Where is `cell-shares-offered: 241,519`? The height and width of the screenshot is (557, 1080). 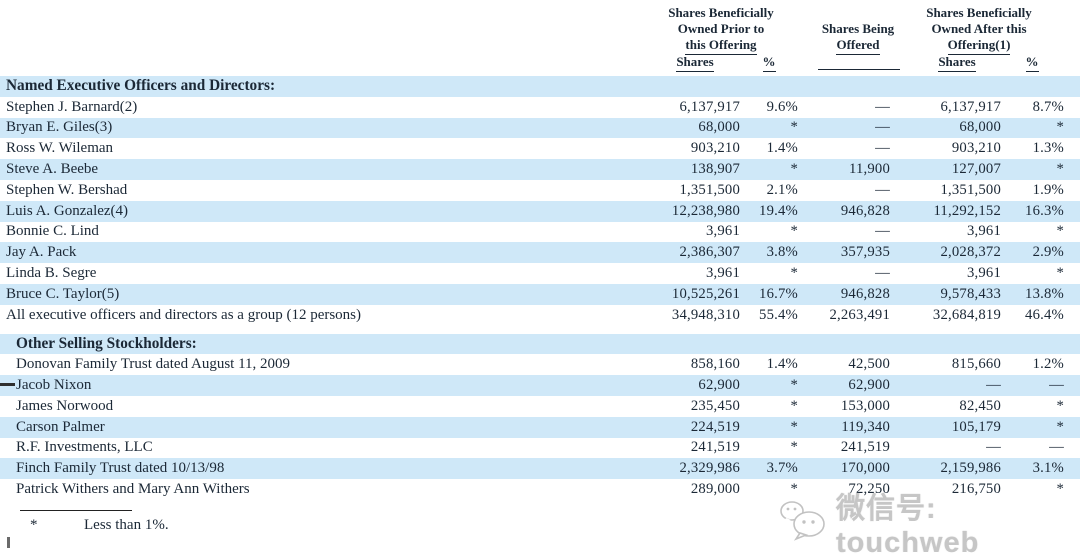
cell-shares-offered: 241,519 is located at coordinates (865, 447).